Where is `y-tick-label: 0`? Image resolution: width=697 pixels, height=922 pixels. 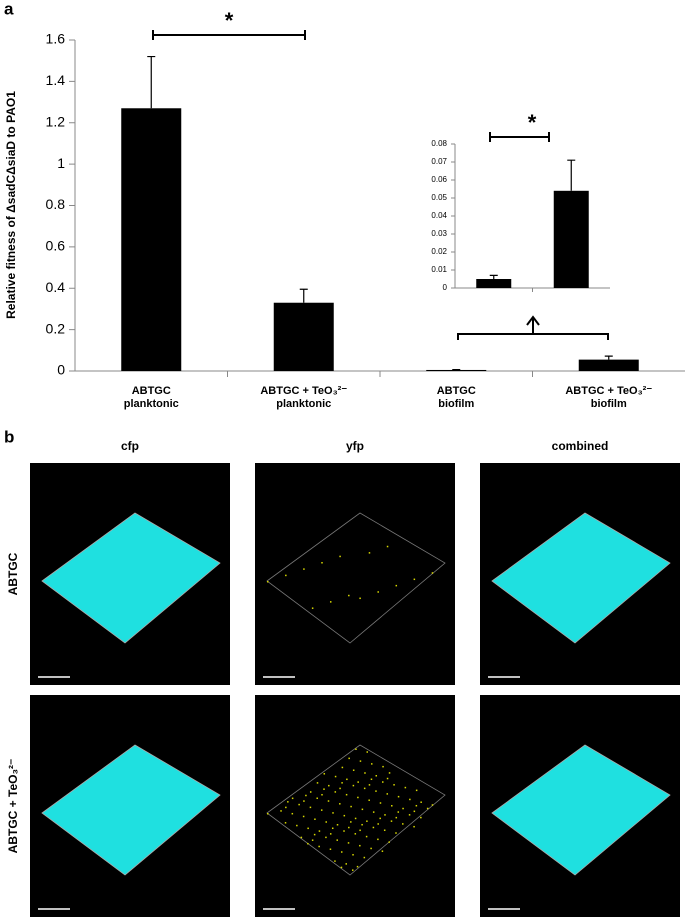 y-tick-label: 0 is located at coordinates (445, 287).